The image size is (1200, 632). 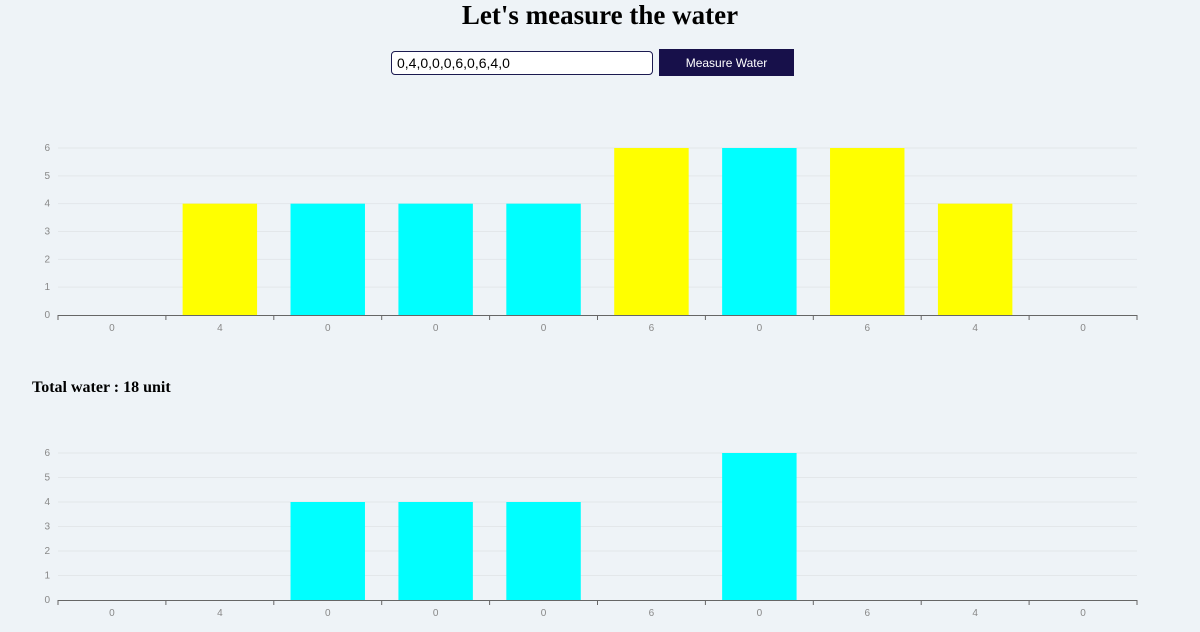 I want to click on controls-row: Measure Water, so click(x=592, y=62).